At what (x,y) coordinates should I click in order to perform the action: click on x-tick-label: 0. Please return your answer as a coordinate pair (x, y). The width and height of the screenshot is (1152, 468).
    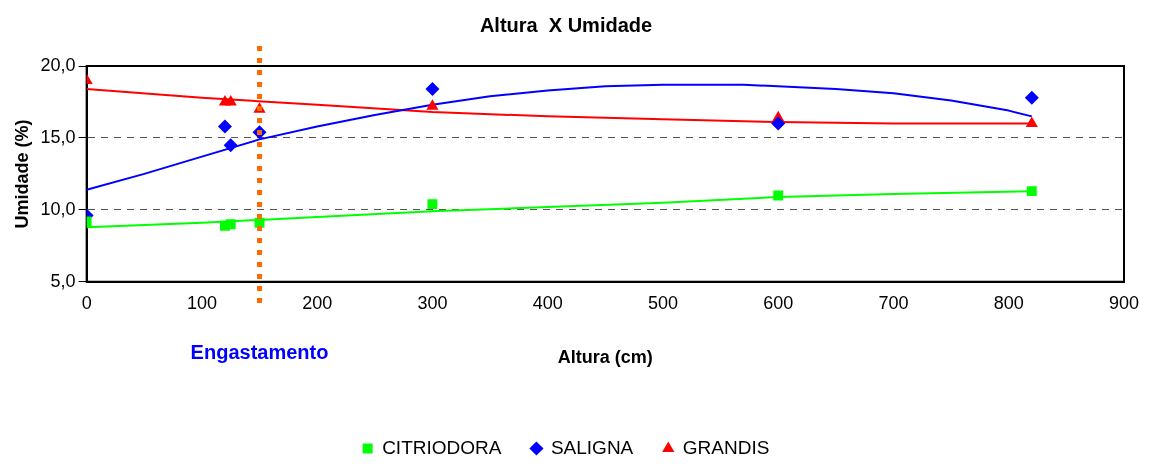
    Looking at the image, I should click on (86, 302).